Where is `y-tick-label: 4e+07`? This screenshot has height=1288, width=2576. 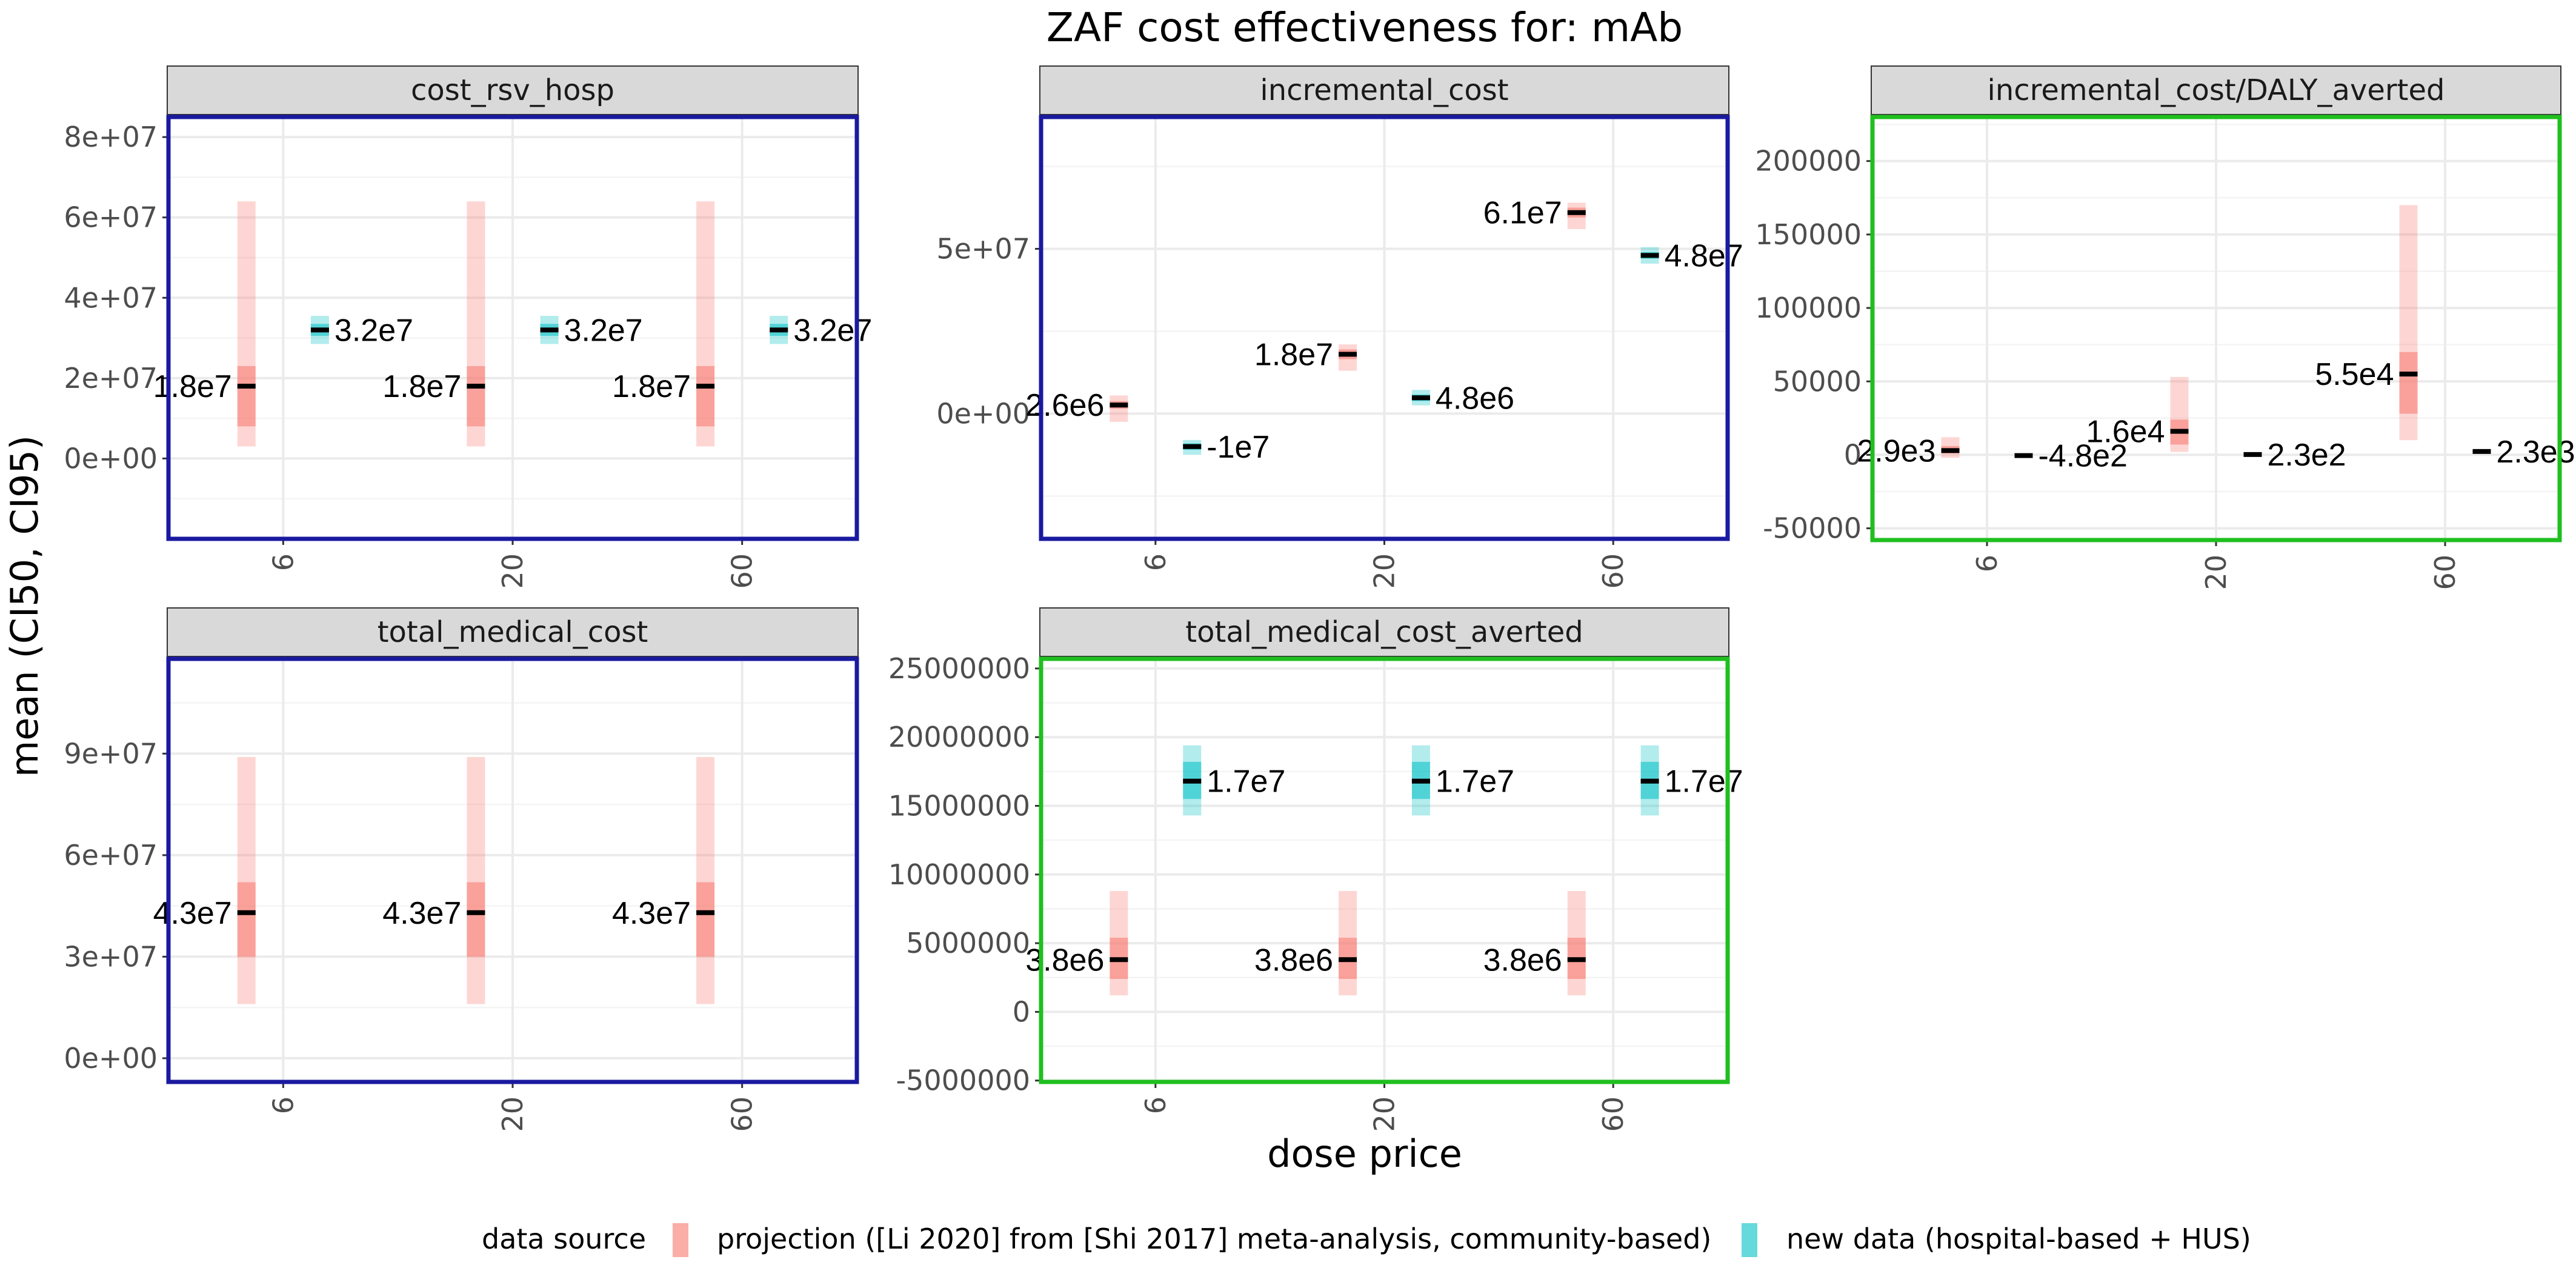 y-tick-label: 4e+07 is located at coordinates (111, 297).